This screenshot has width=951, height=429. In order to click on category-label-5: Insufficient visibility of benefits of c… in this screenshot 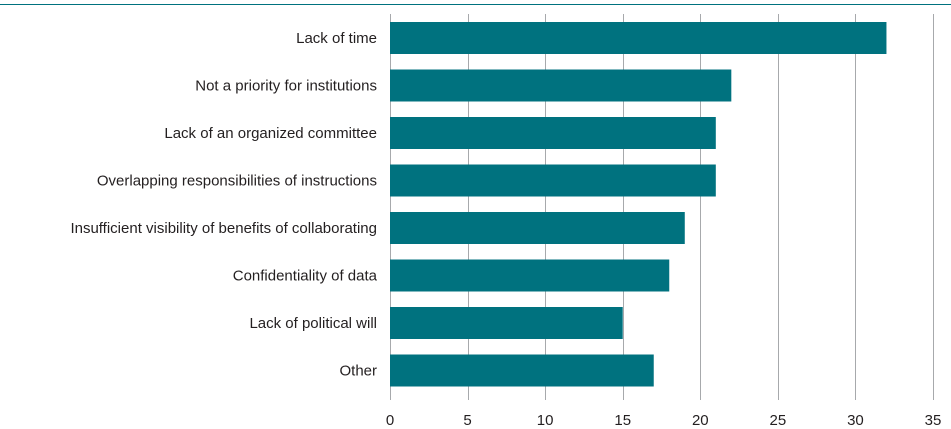, I will do `click(223, 228)`.